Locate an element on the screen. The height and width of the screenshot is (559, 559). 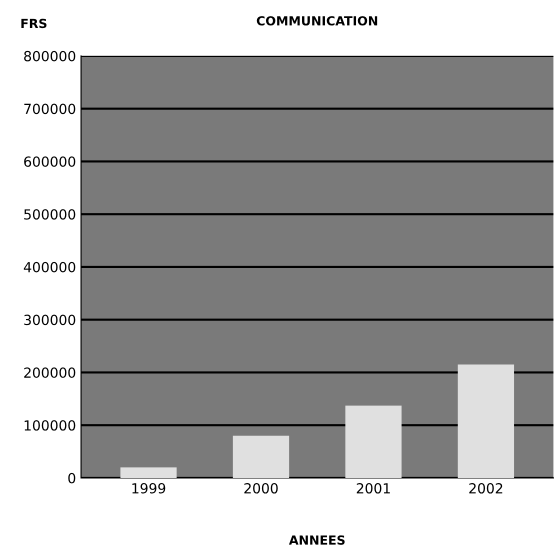
y-tick-label: 500000 is located at coordinates (50, 214).